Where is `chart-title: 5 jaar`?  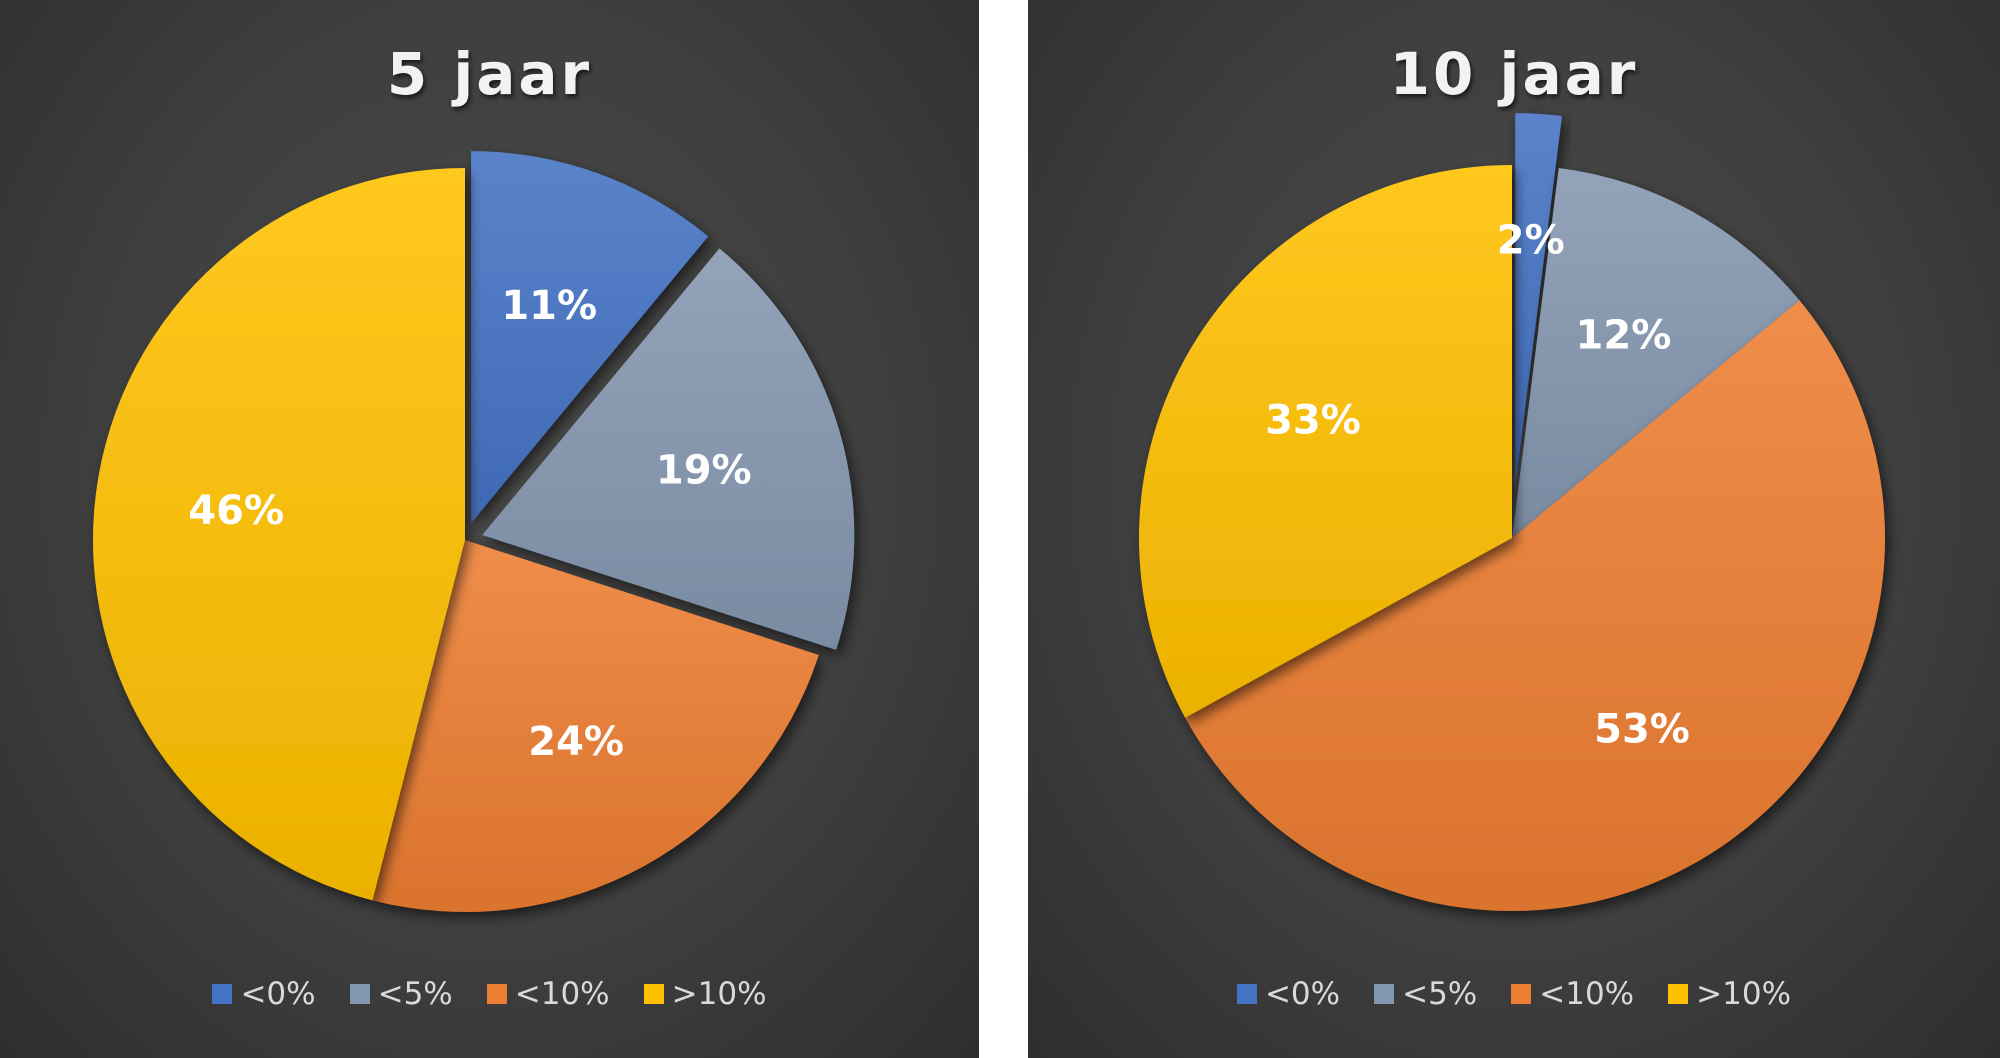 chart-title: 5 jaar is located at coordinates (489, 74).